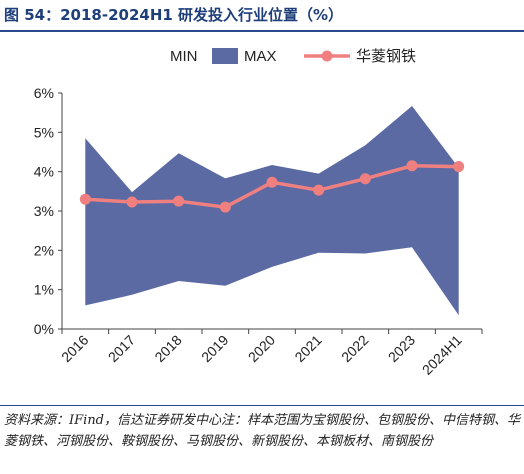 This screenshot has width=524, height=474. Describe the element at coordinates (174, 15) in the screenshot. I see `chart-title: 图 54：2018-2024H1 研发投入行业位置（%）` at that location.